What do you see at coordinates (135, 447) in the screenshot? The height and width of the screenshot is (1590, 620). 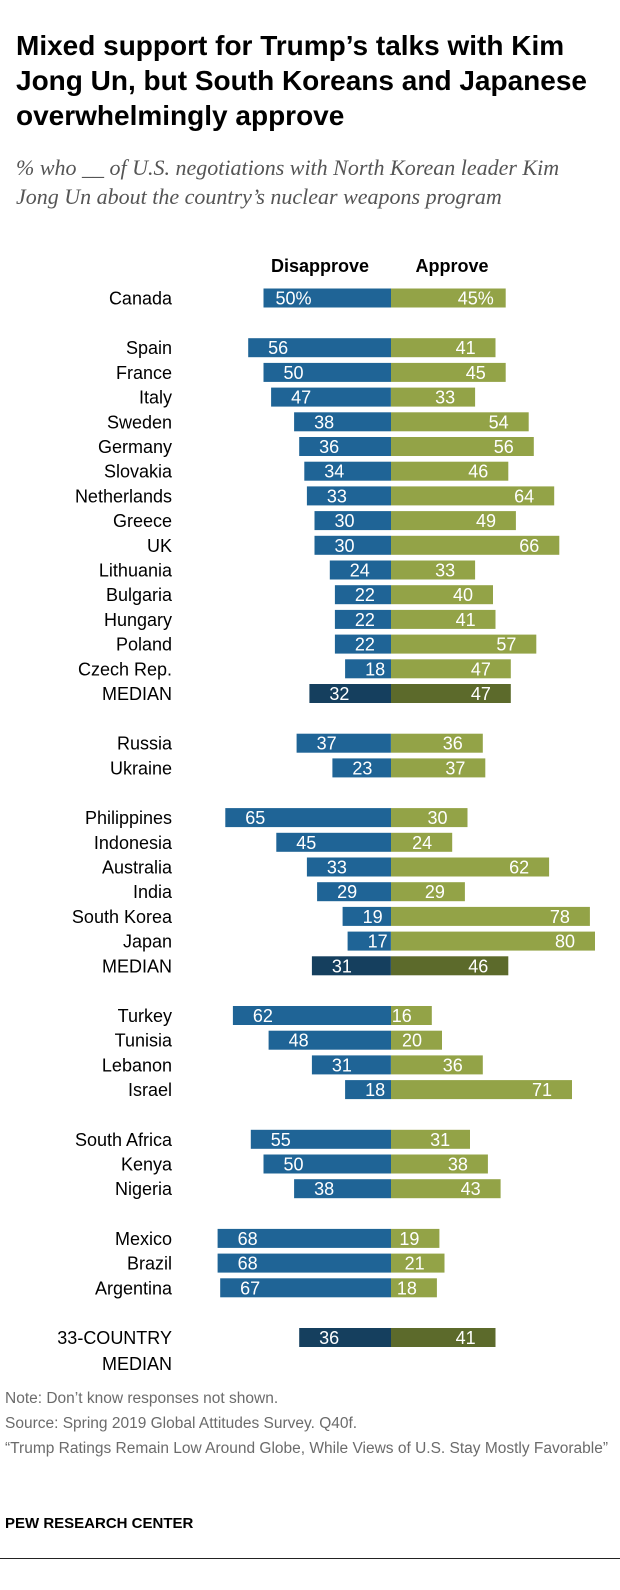 I see `row-label: Germany` at bounding box center [135, 447].